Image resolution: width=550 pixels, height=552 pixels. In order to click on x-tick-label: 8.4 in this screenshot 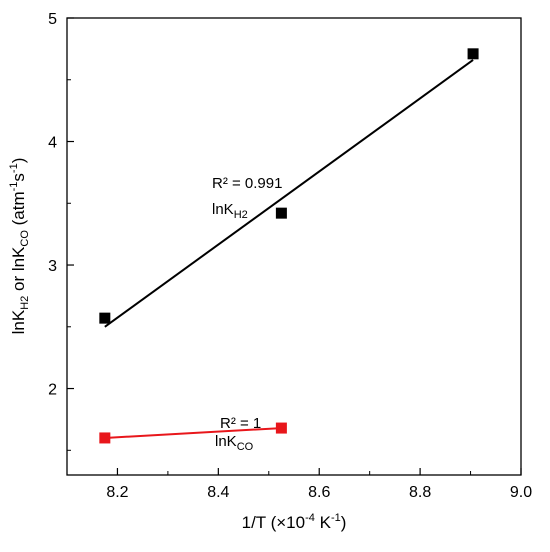, I will do `click(218, 492)`.